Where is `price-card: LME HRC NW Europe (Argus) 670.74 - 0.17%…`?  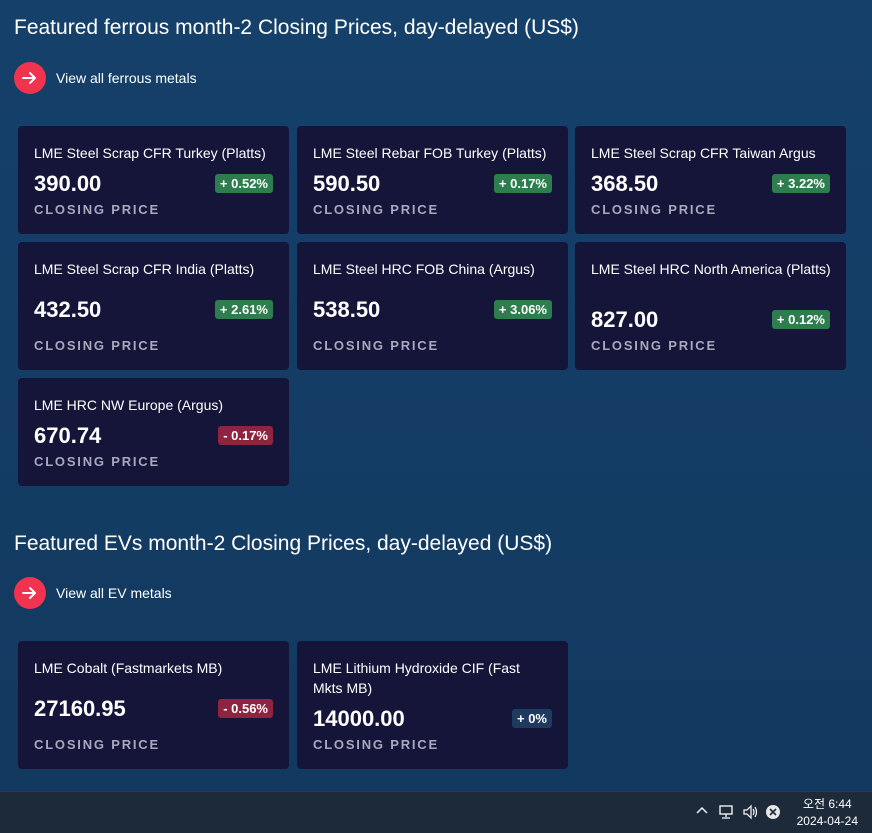 price-card: LME HRC NW Europe (Argus) 670.74 - 0.17%… is located at coordinates (153, 432).